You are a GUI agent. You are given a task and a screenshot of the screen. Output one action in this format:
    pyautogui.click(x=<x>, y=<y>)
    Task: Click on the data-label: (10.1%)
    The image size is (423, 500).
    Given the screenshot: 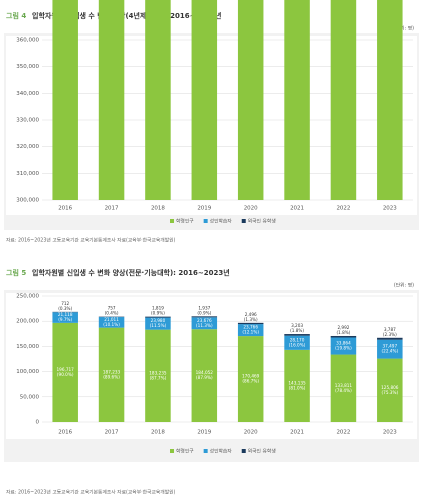 What is the action you would take?
    pyautogui.click(x=111, y=324)
    